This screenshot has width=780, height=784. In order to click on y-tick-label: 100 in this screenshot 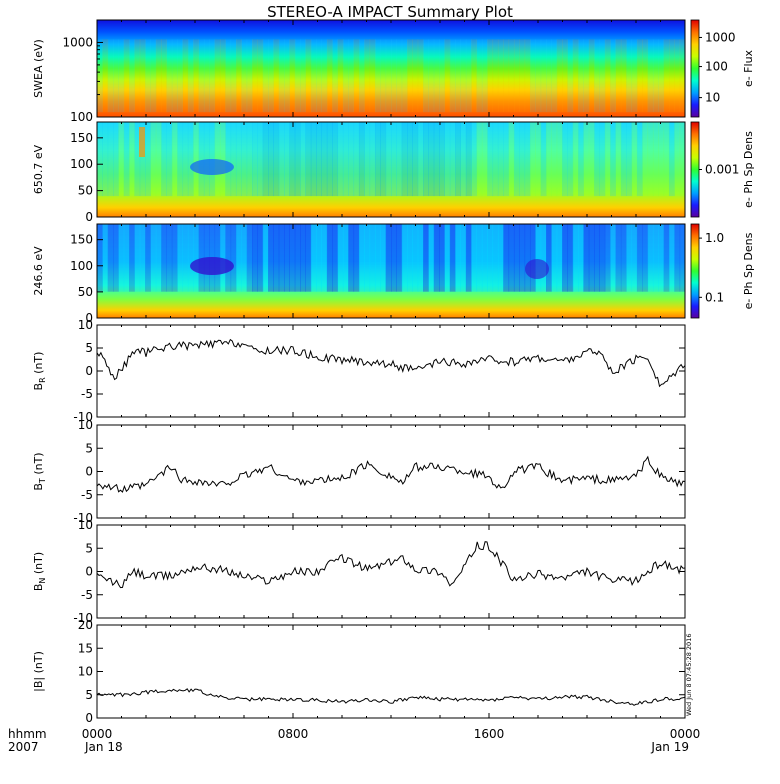, I will do `click(81, 117)`.